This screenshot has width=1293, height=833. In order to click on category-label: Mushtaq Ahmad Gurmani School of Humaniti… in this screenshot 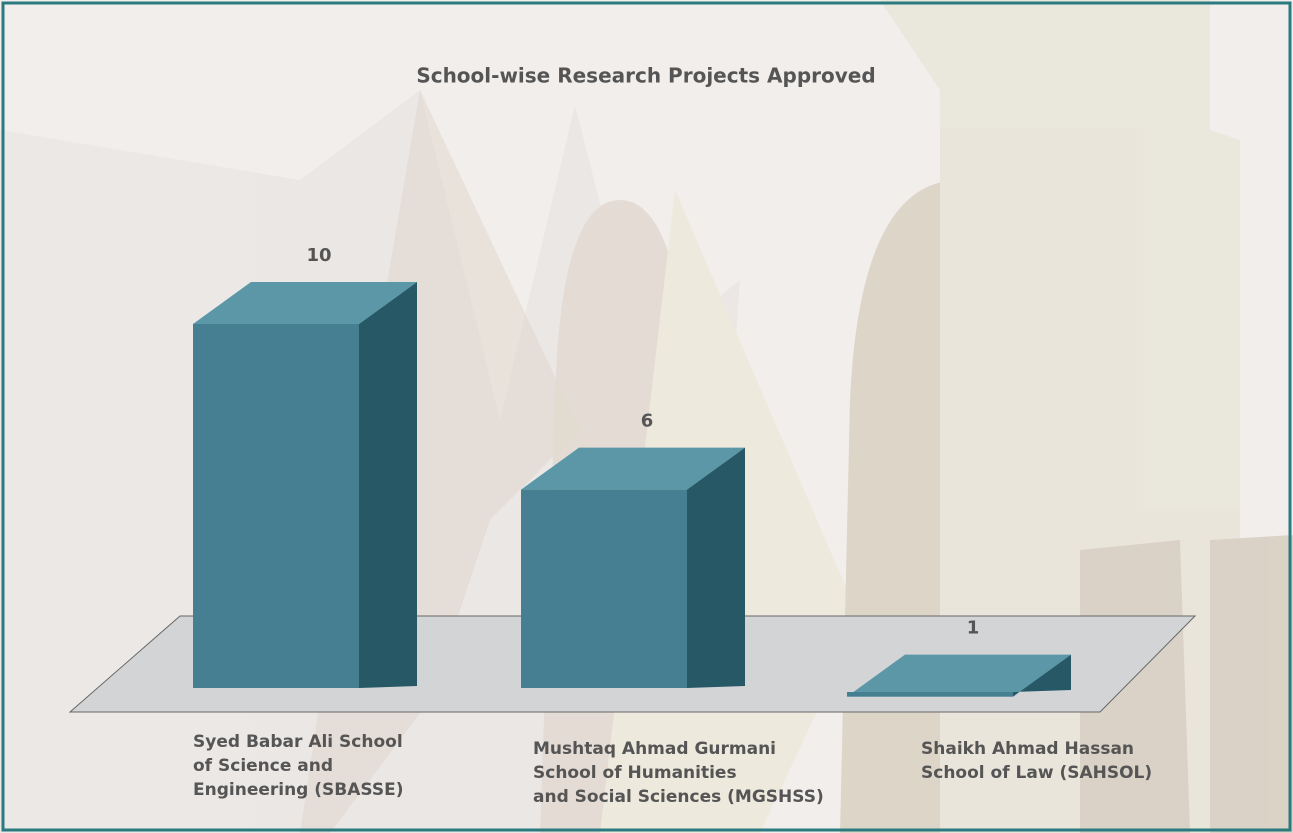, I will do `click(678, 773)`.